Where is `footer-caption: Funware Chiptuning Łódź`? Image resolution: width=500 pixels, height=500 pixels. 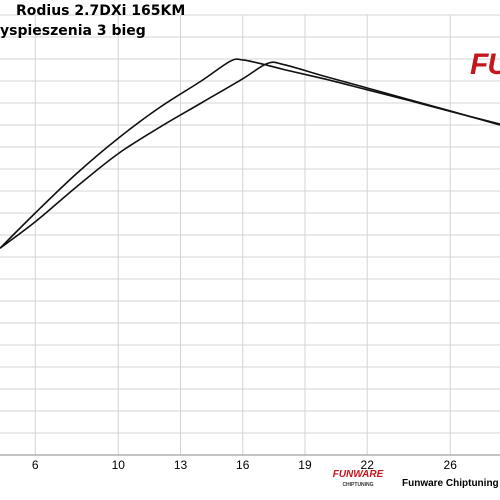 footer-caption: Funware Chiptuning Łódź is located at coordinates (451, 483).